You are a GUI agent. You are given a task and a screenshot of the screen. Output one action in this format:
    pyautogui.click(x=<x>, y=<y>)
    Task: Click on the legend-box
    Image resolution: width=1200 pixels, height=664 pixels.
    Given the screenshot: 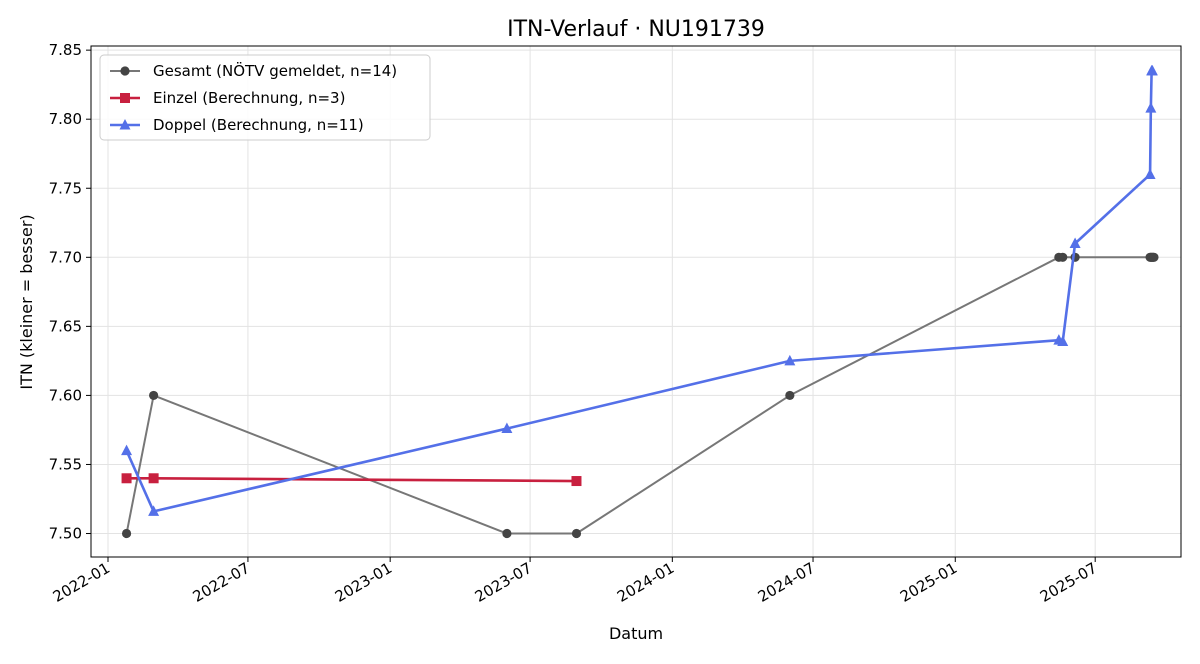 What is the action you would take?
    pyautogui.click(x=265, y=97)
    